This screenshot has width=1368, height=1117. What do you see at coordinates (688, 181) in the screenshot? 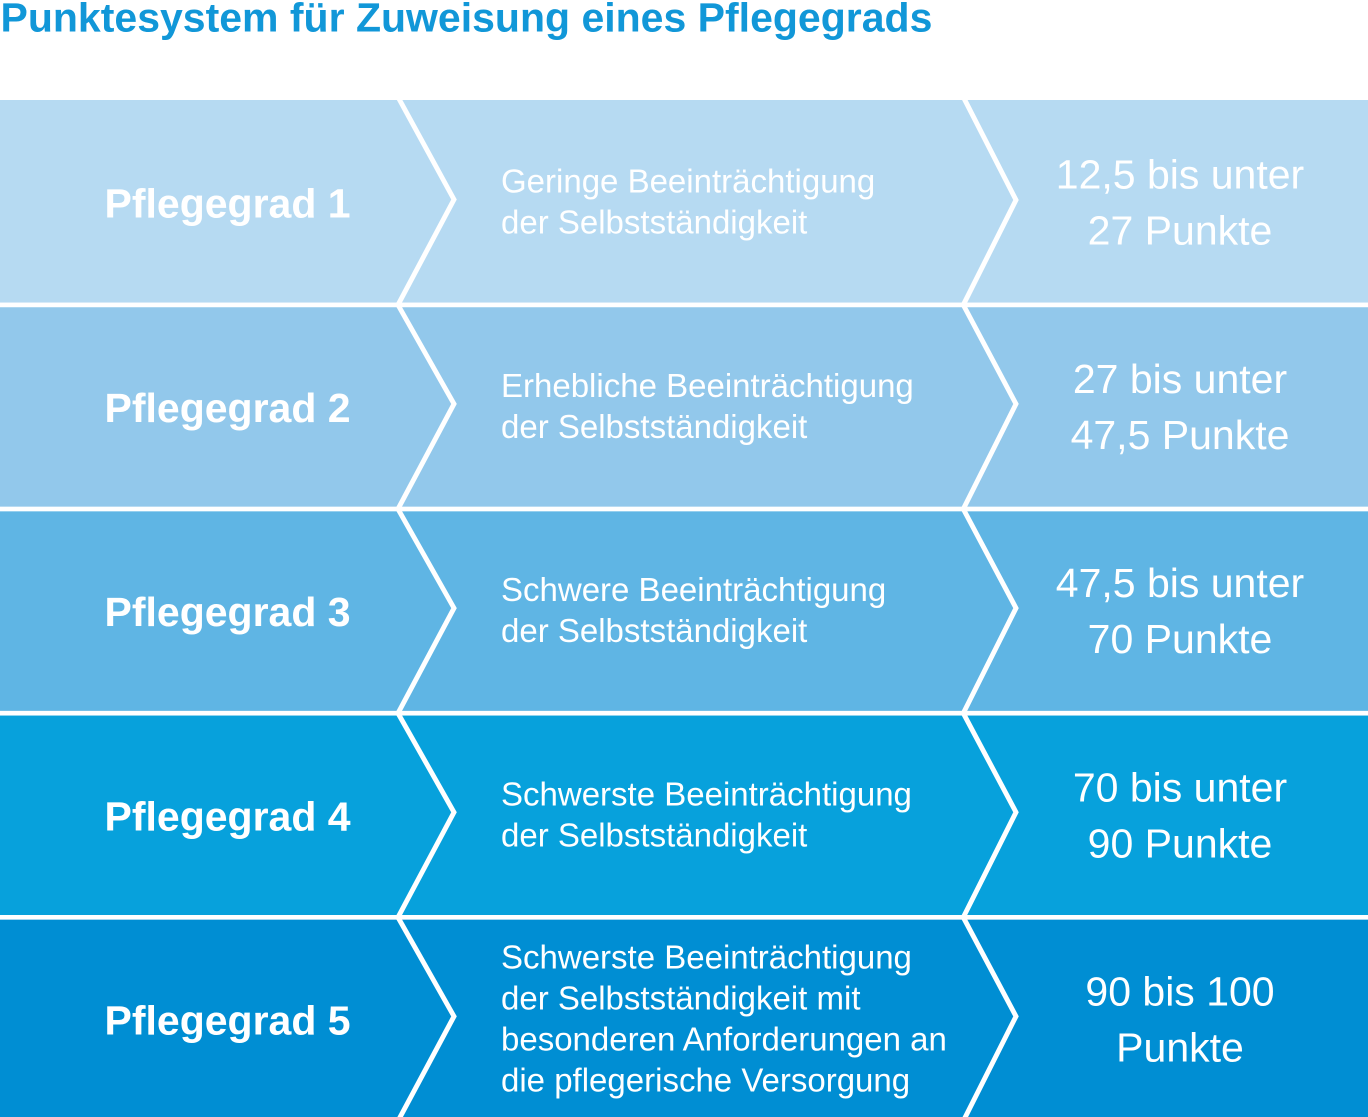
I see `svg-text: Geringe Beeinträchtigung` at bounding box center [688, 181].